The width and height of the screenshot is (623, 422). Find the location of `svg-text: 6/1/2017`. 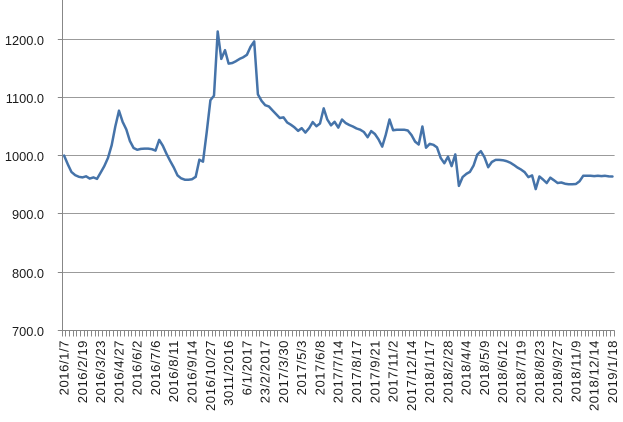

svg-text: 6/1/2017 is located at coordinates (246, 367).